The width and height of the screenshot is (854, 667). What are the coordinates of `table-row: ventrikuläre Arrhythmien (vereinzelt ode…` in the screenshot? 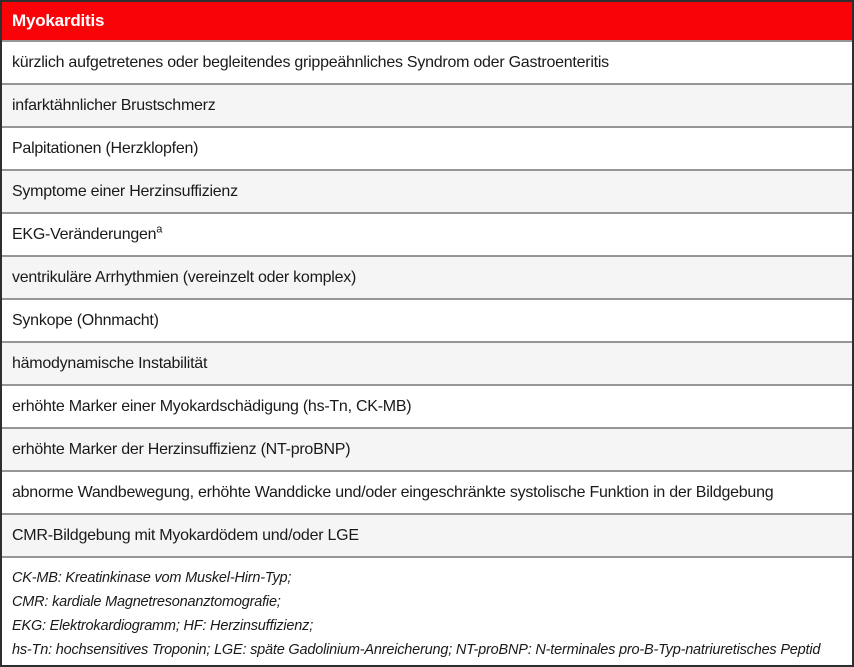 It's located at (427, 276).